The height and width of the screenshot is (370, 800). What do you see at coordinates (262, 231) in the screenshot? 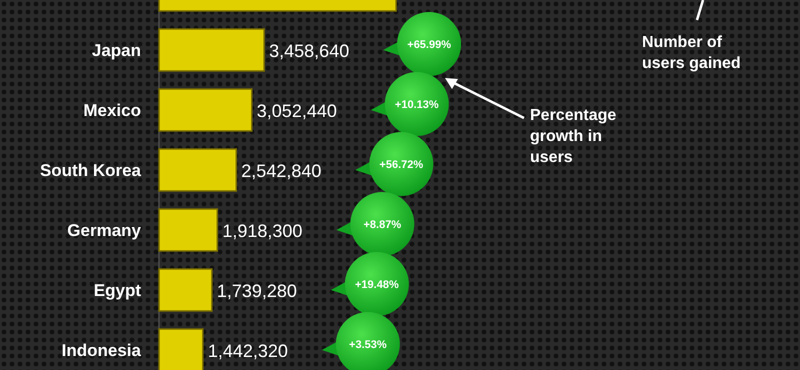
I see `data-label: 1,918,300` at bounding box center [262, 231].